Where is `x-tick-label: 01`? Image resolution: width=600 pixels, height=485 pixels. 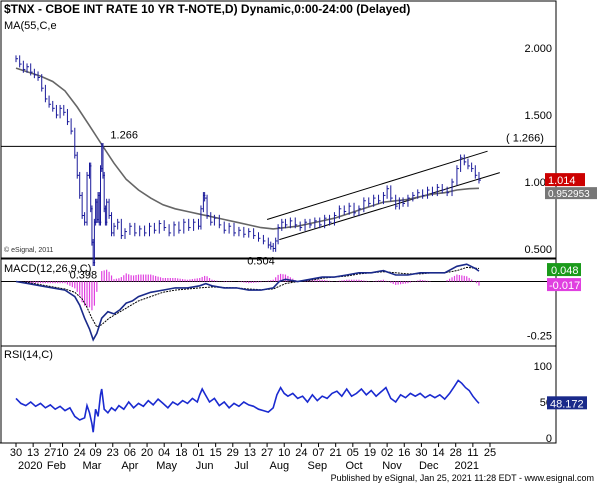 x-tick-label: 01 is located at coordinates (198, 453).